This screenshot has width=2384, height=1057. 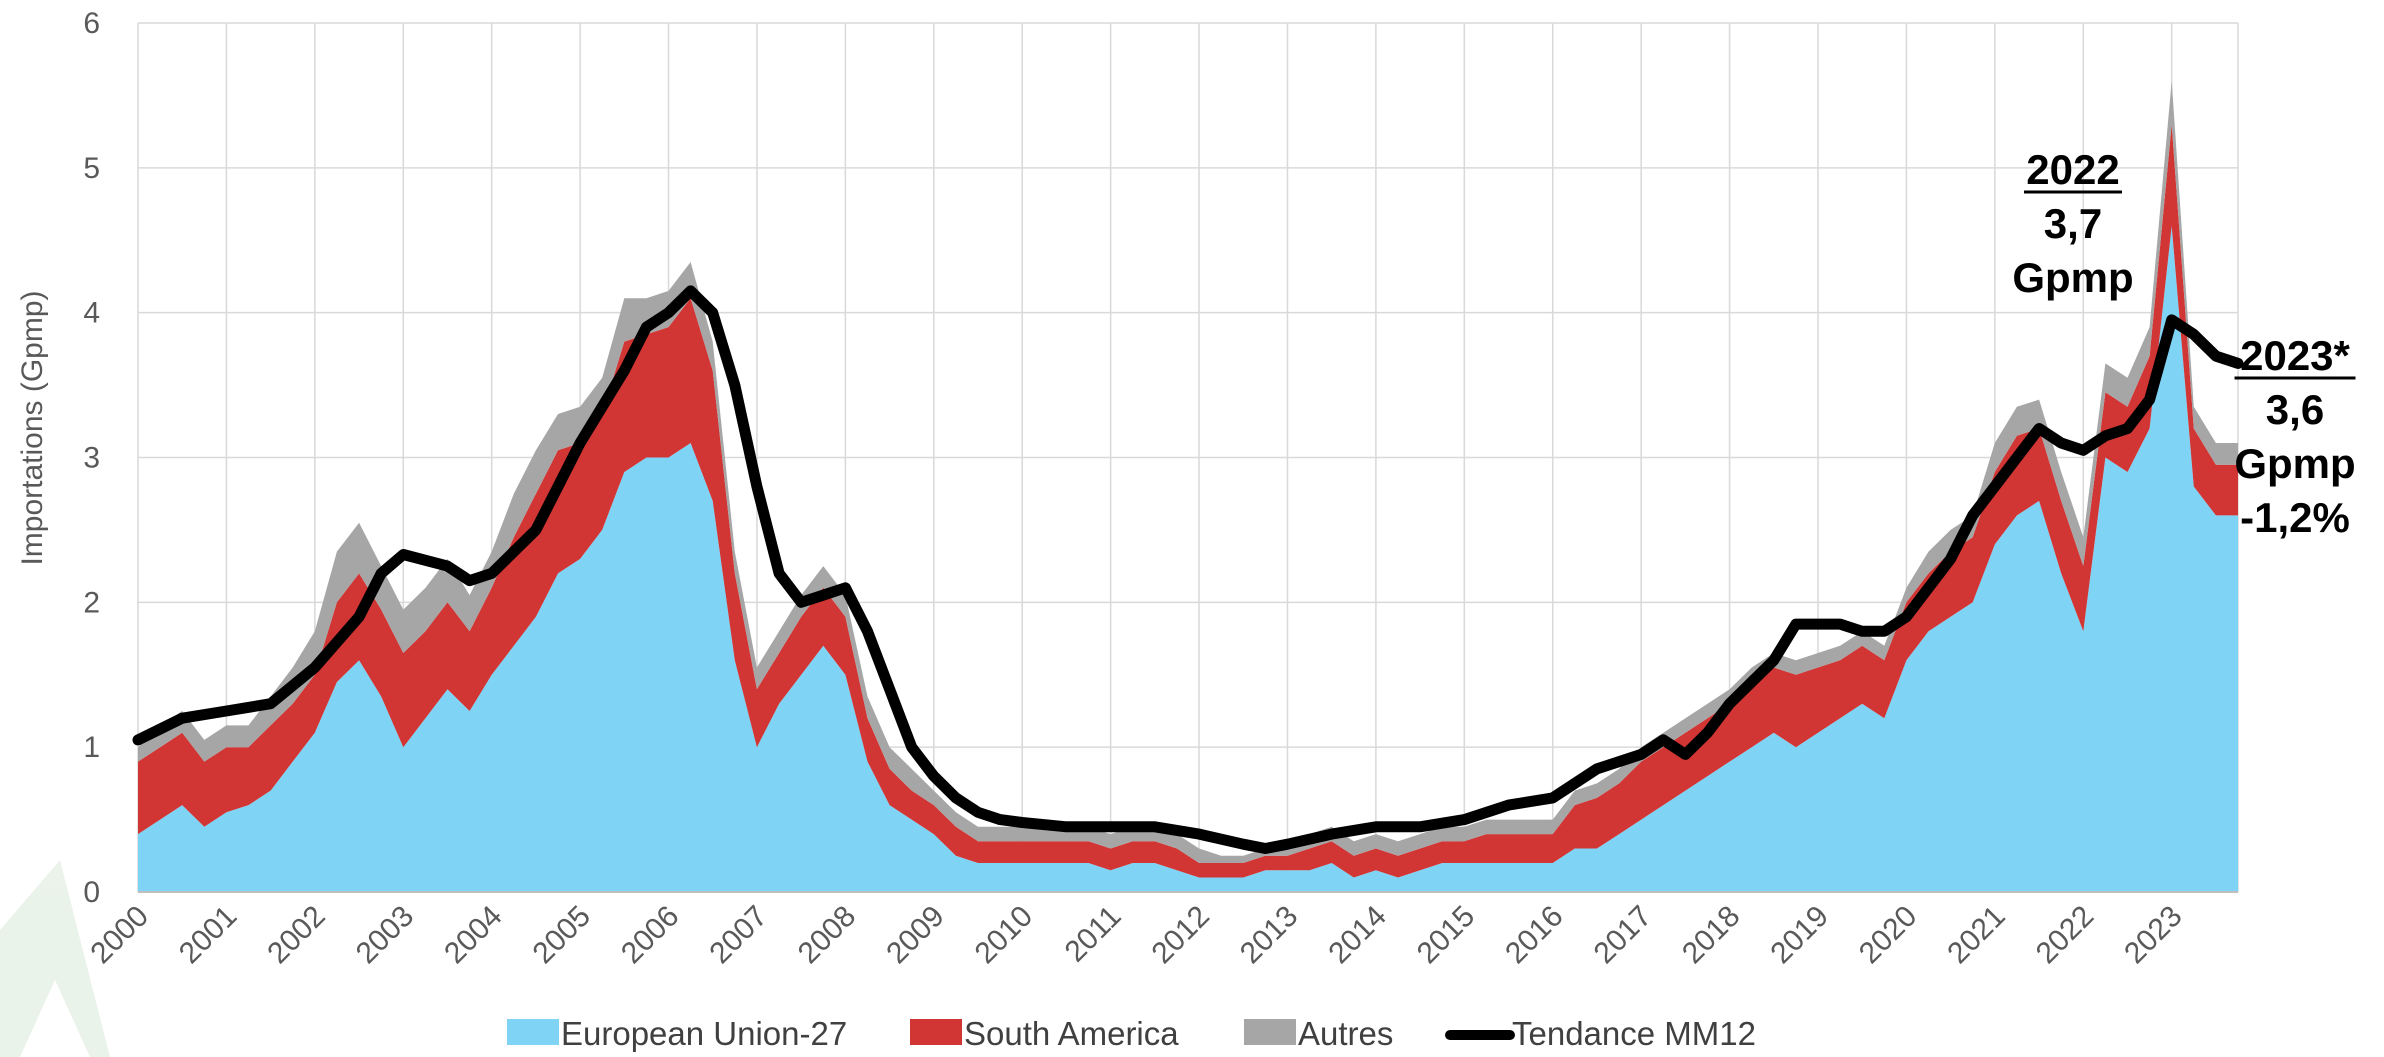 What do you see at coordinates (1976, 935) in the screenshot?
I see `x-tick-label: 2021` at bounding box center [1976, 935].